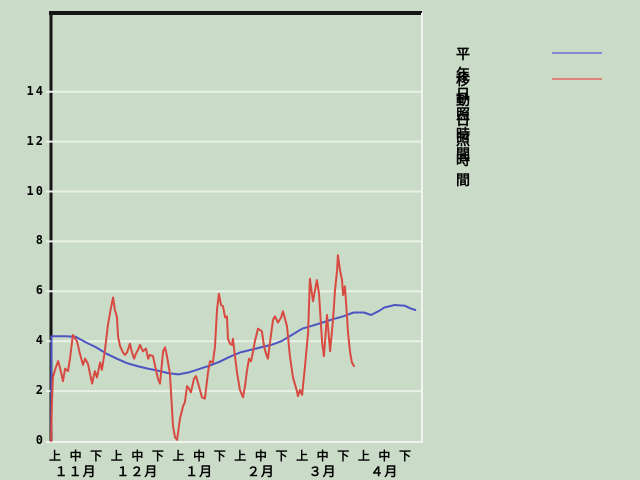 Image resolution: width=640 pixels, height=480 pixels. I want to click on y-axis-tick-label-6: 6, so click(40, 290).